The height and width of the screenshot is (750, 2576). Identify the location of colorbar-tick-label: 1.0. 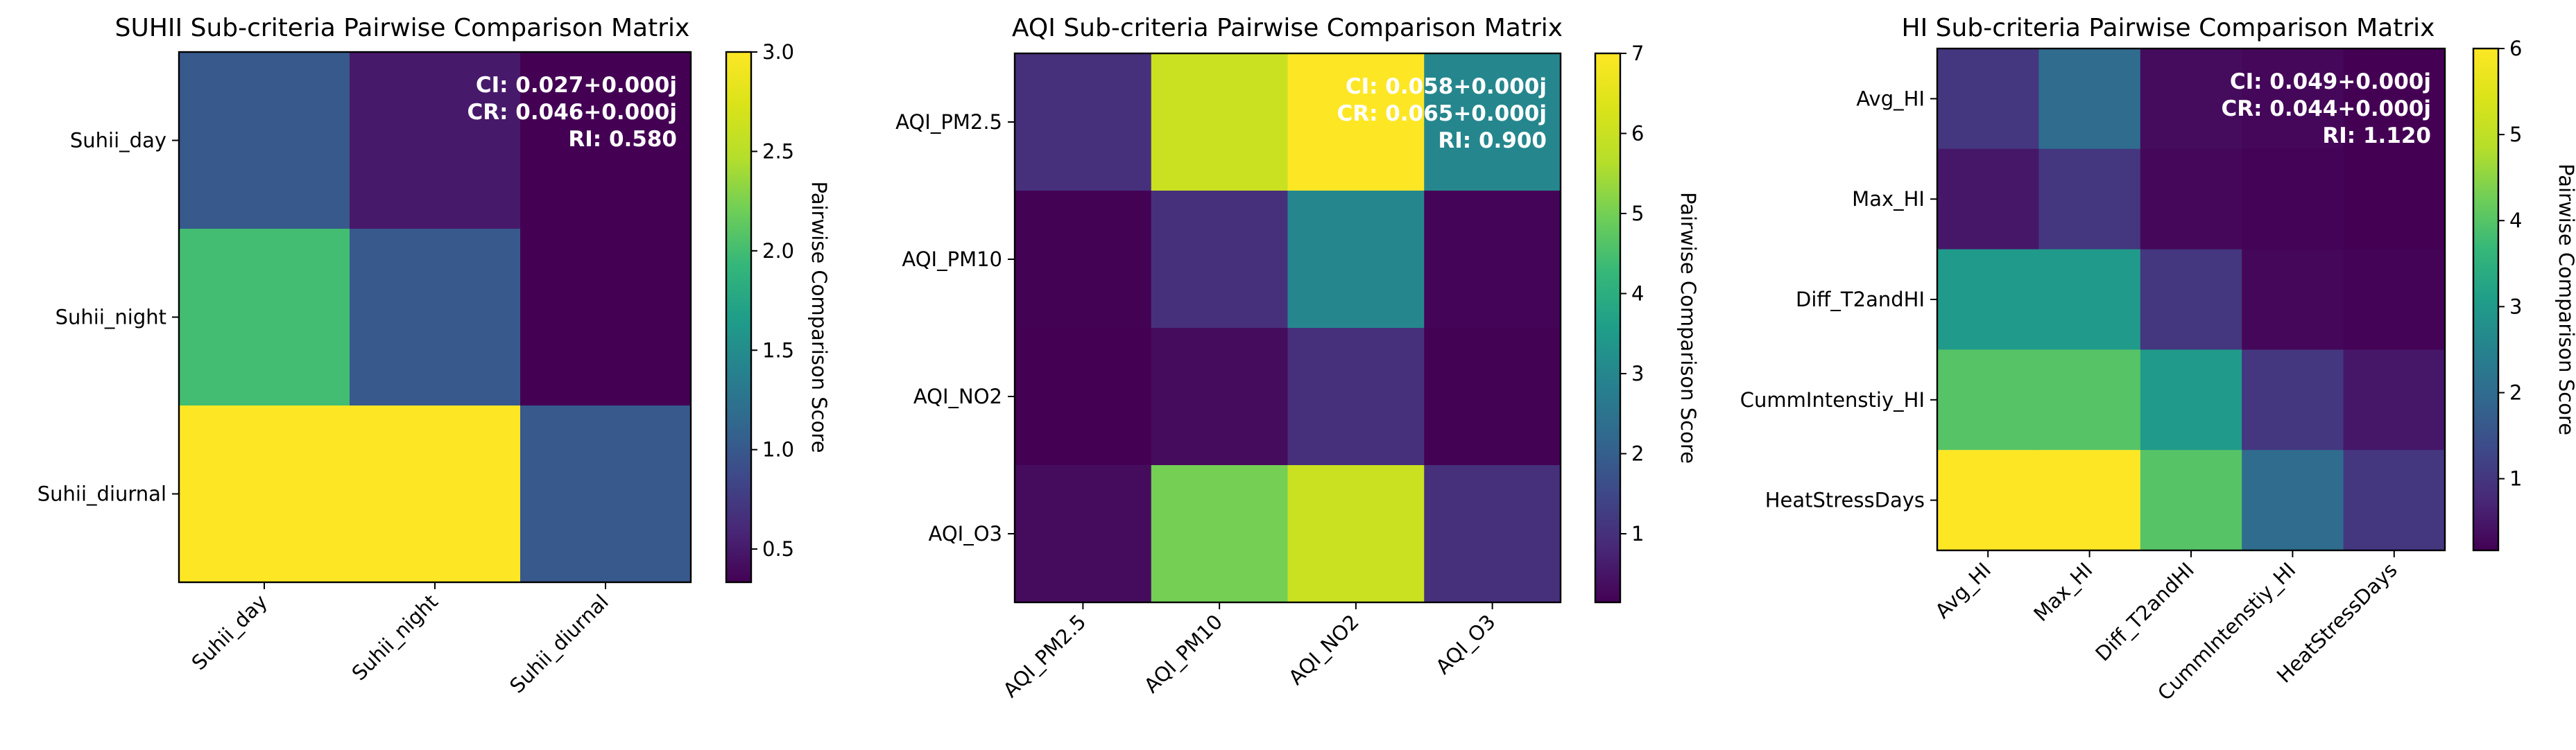
(778, 450).